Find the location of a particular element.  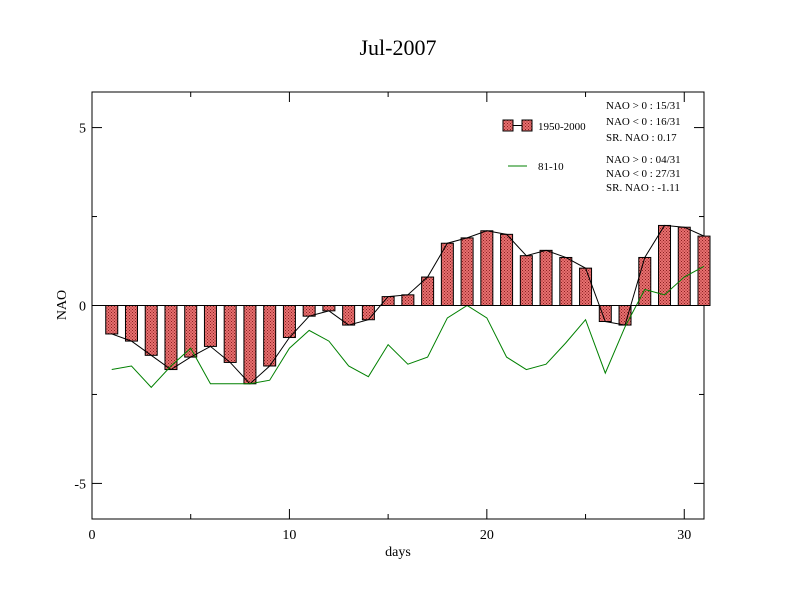

y-axis-label: NAO is located at coordinates (62, 305).